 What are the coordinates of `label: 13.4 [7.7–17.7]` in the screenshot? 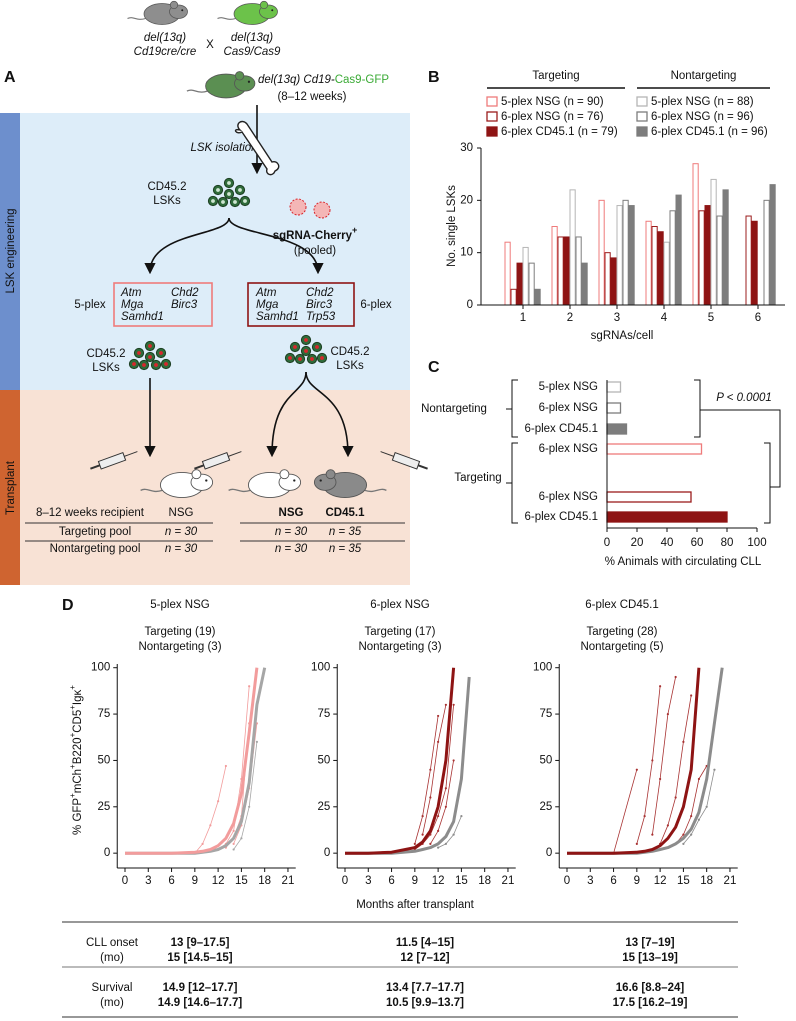 It's located at (425, 988).